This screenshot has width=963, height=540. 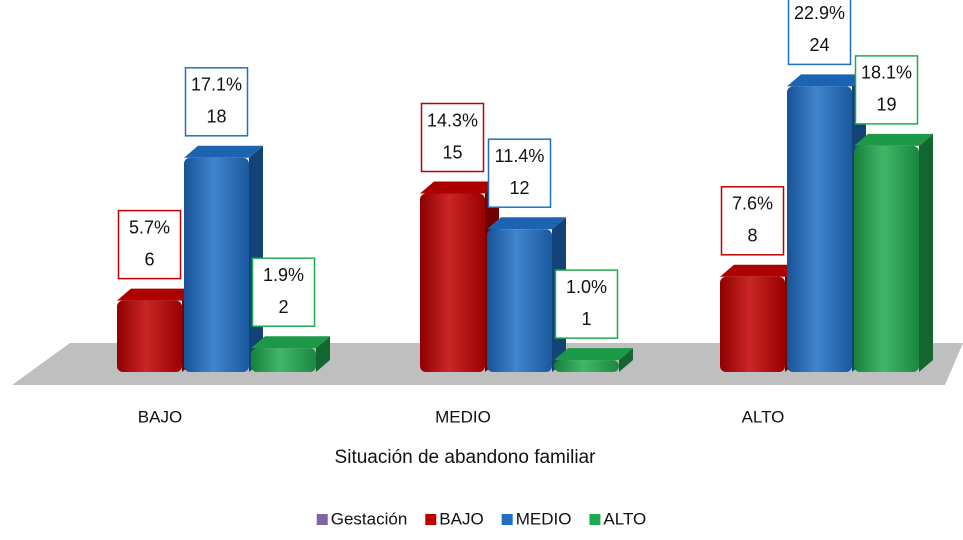 What do you see at coordinates (586, 319) in the screenshot?
I see `data-label: 1` at bounding box center [586, 319].